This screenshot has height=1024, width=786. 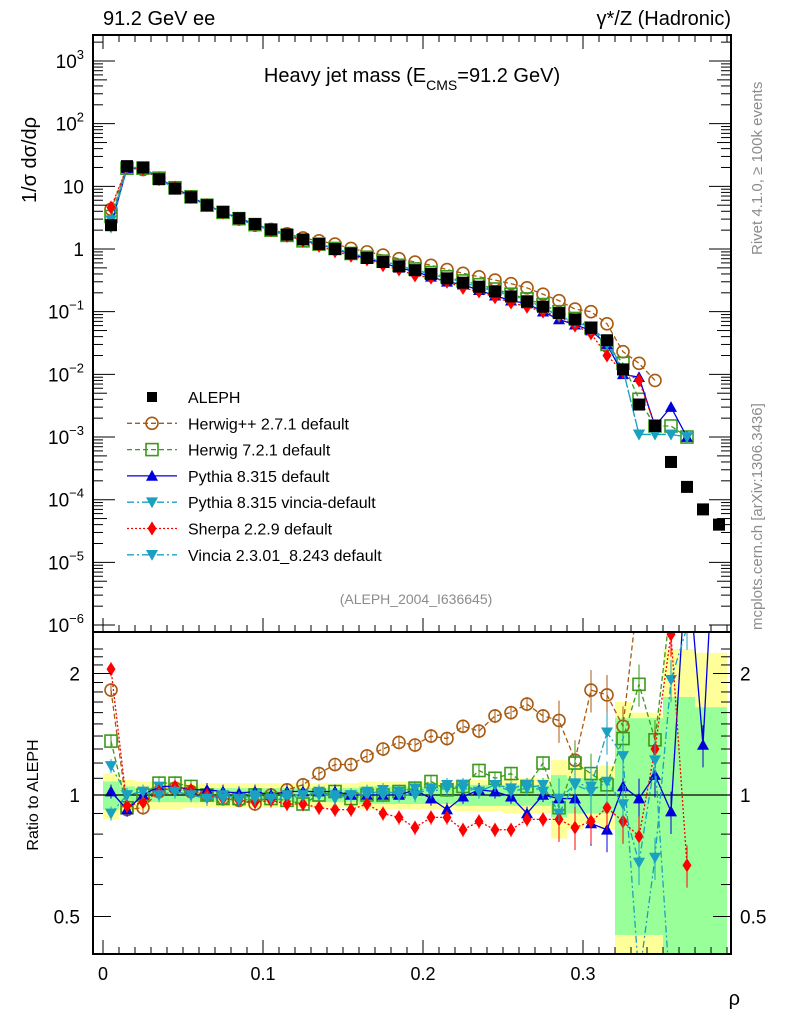 What do you see at coordinates (269, 424) in the screenshot?
I see `legend-label: Herwig++ 2.7.1 default` at bounding box center [269, 424].